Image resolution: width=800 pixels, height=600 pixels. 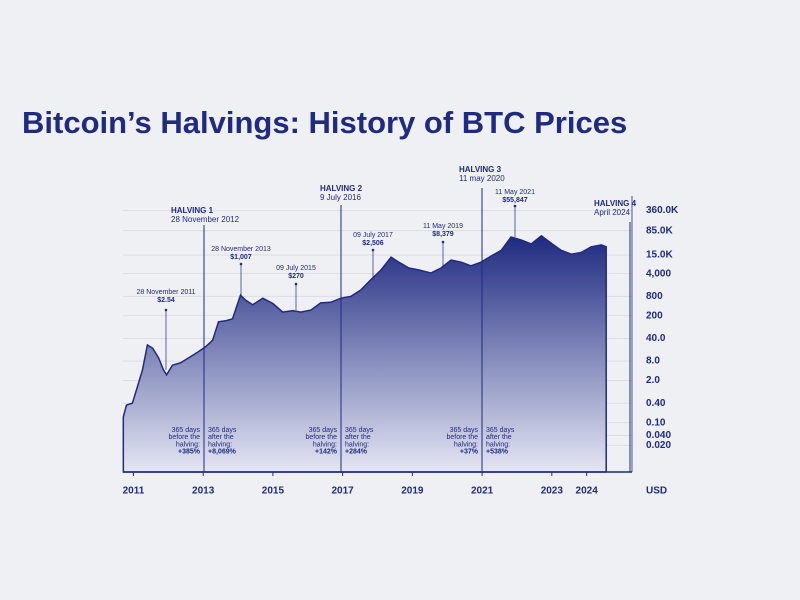 I want to click on halving-change: +142%, so click(x=326, y=452).